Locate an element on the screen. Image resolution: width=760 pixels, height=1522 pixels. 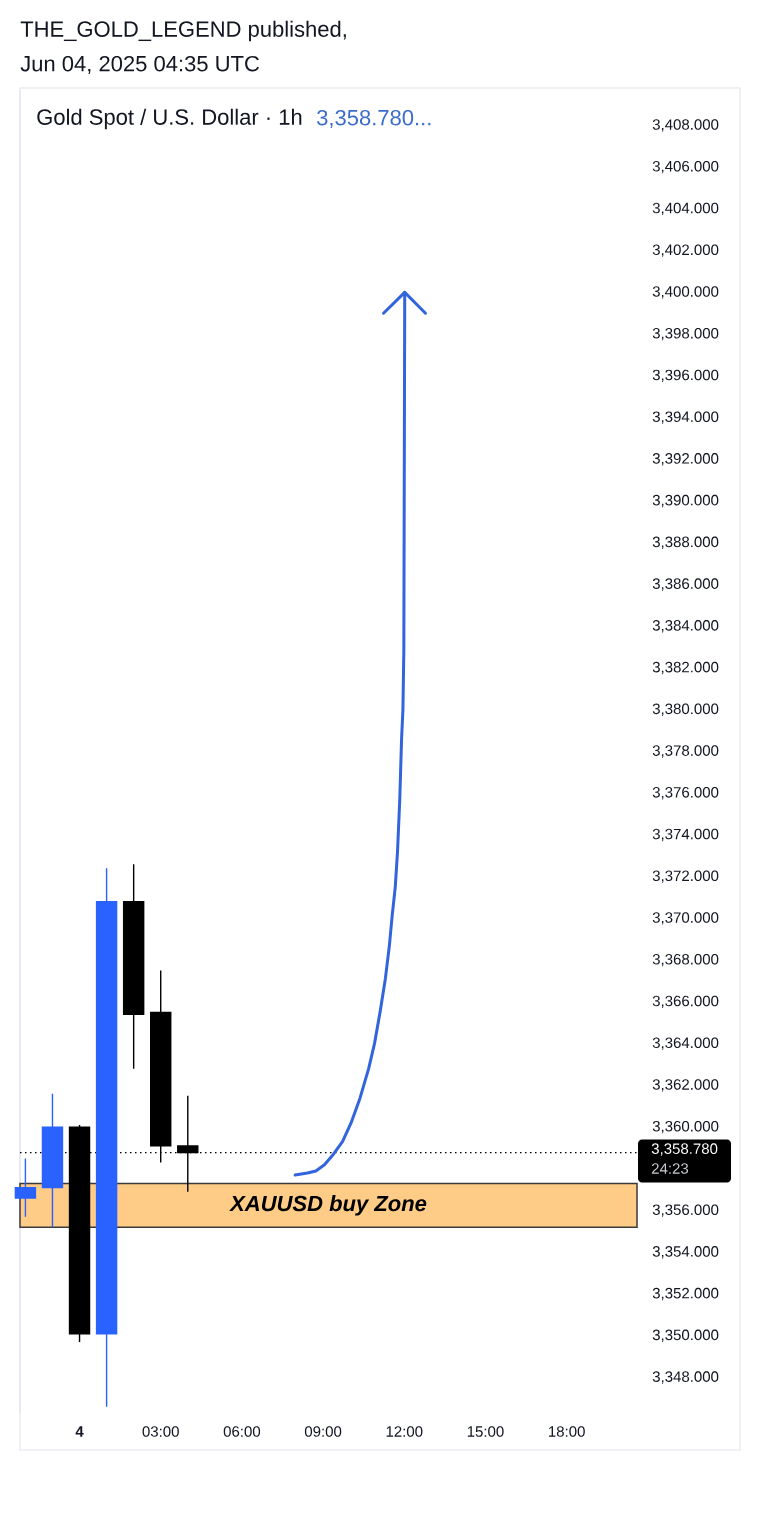
y-tick-label: 3,406.000 is located at coordinates (685, 167).